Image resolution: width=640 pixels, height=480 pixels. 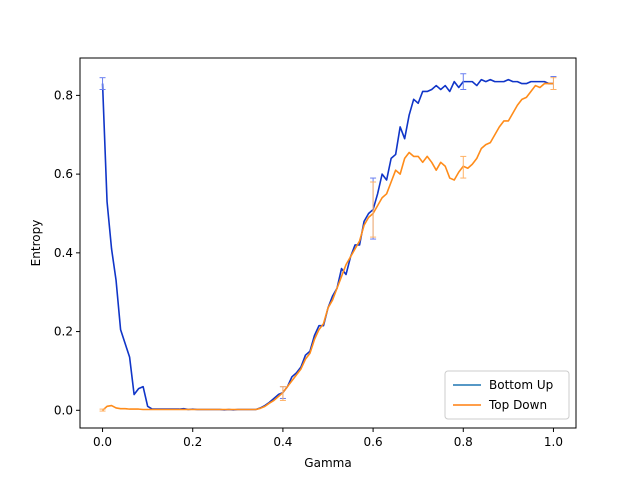 What do you see at coordinates (63, 253) in the screenshot?
I see `y-tick-label: 0.4` at bounding box center [63, 253].